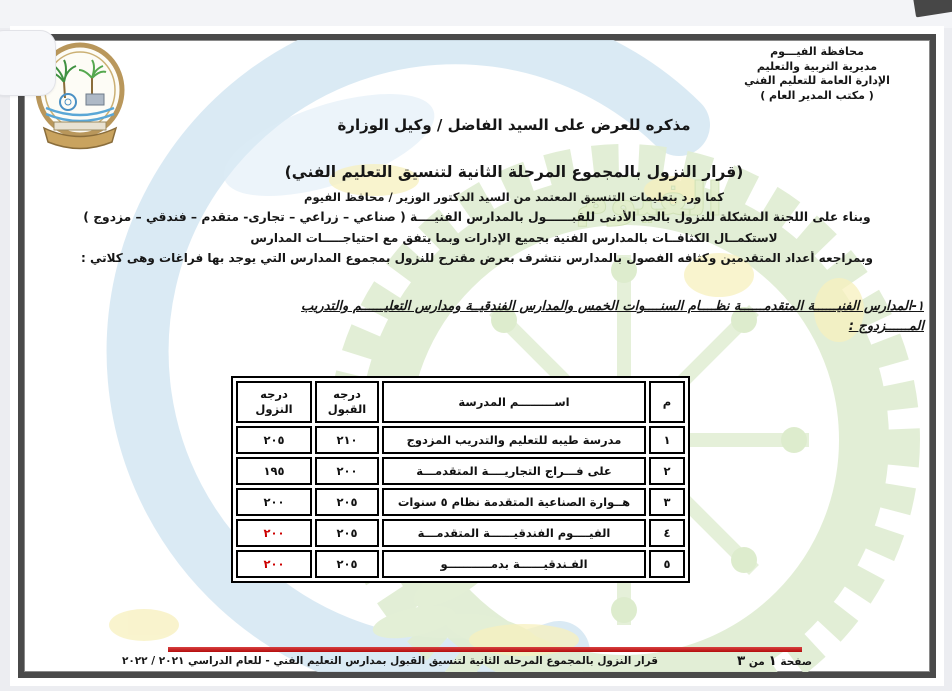 Image resolution: width=952 pixels, height=691 pixels. What do you see at coordinates (514, 440) in the screenshot?
I see `school-name: مدرسة طيبه للتعليم والتدريب المزدوج` at bounding box center [514, 440].